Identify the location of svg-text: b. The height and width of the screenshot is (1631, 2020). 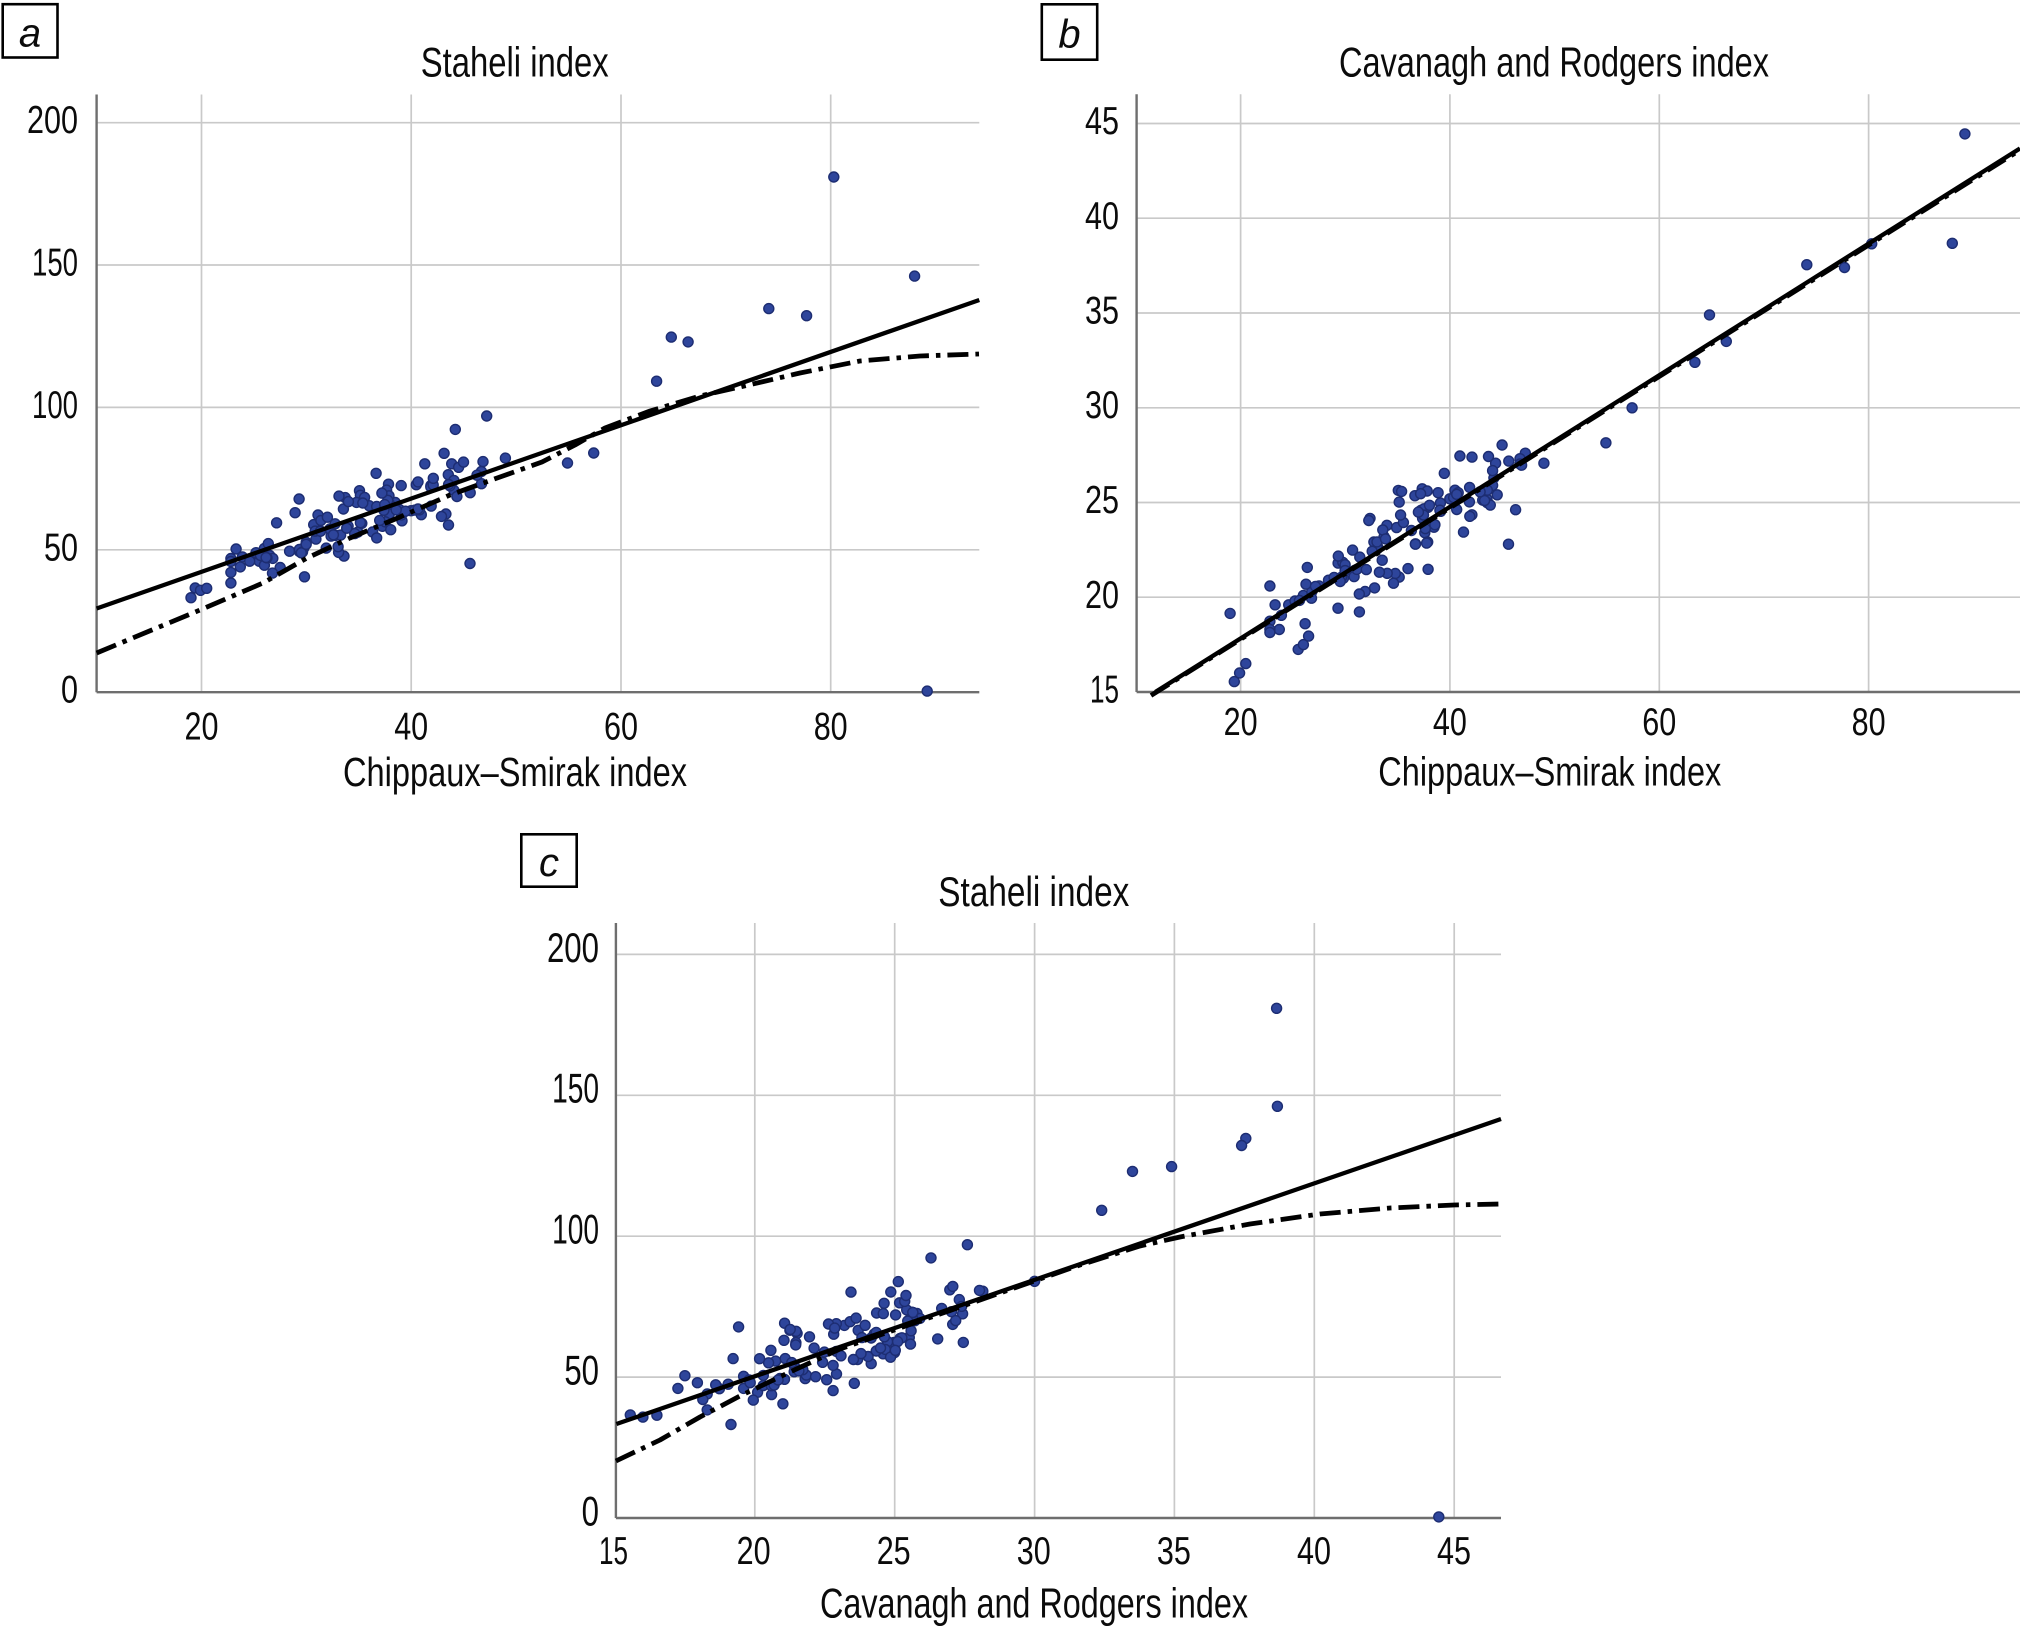
(1069, 35).